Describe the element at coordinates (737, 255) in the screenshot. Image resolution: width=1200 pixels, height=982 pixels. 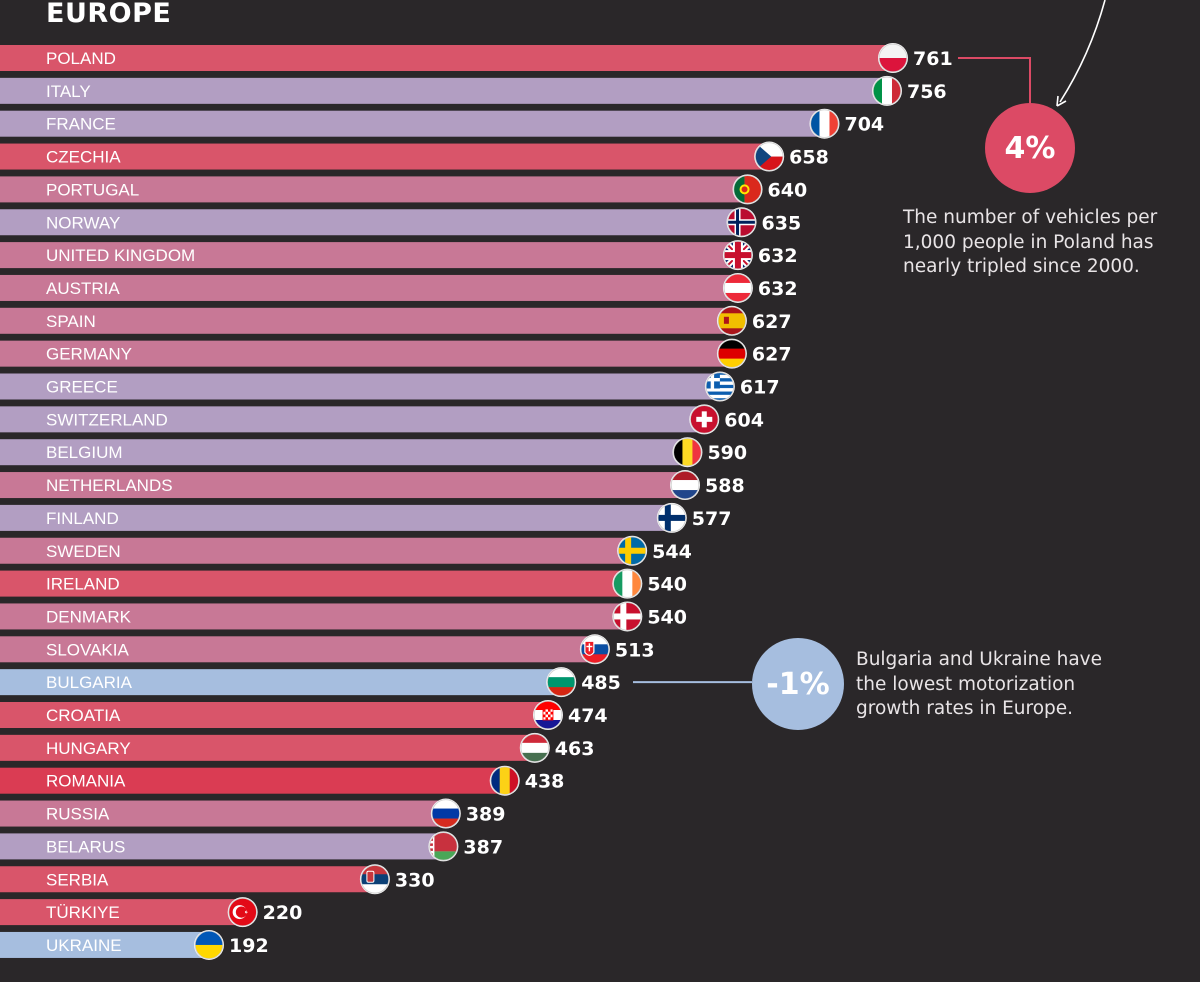
I see `united-kingdom-flag-icon` at that location.